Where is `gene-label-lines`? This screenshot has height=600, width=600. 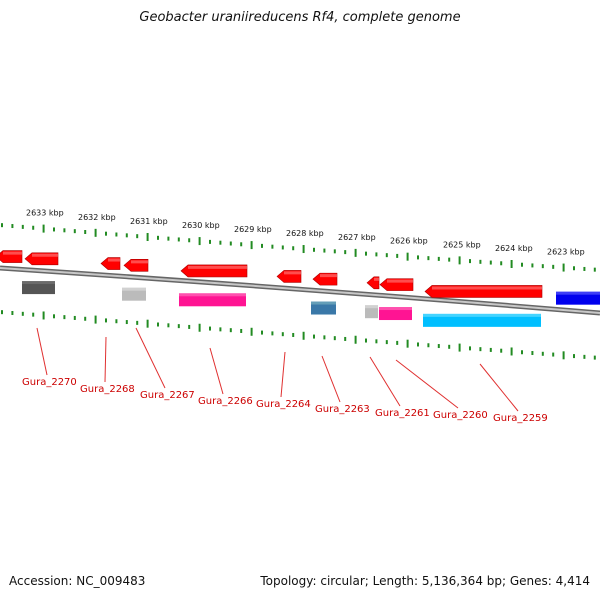
gene-label-lines is located at coordinates (277, 369).